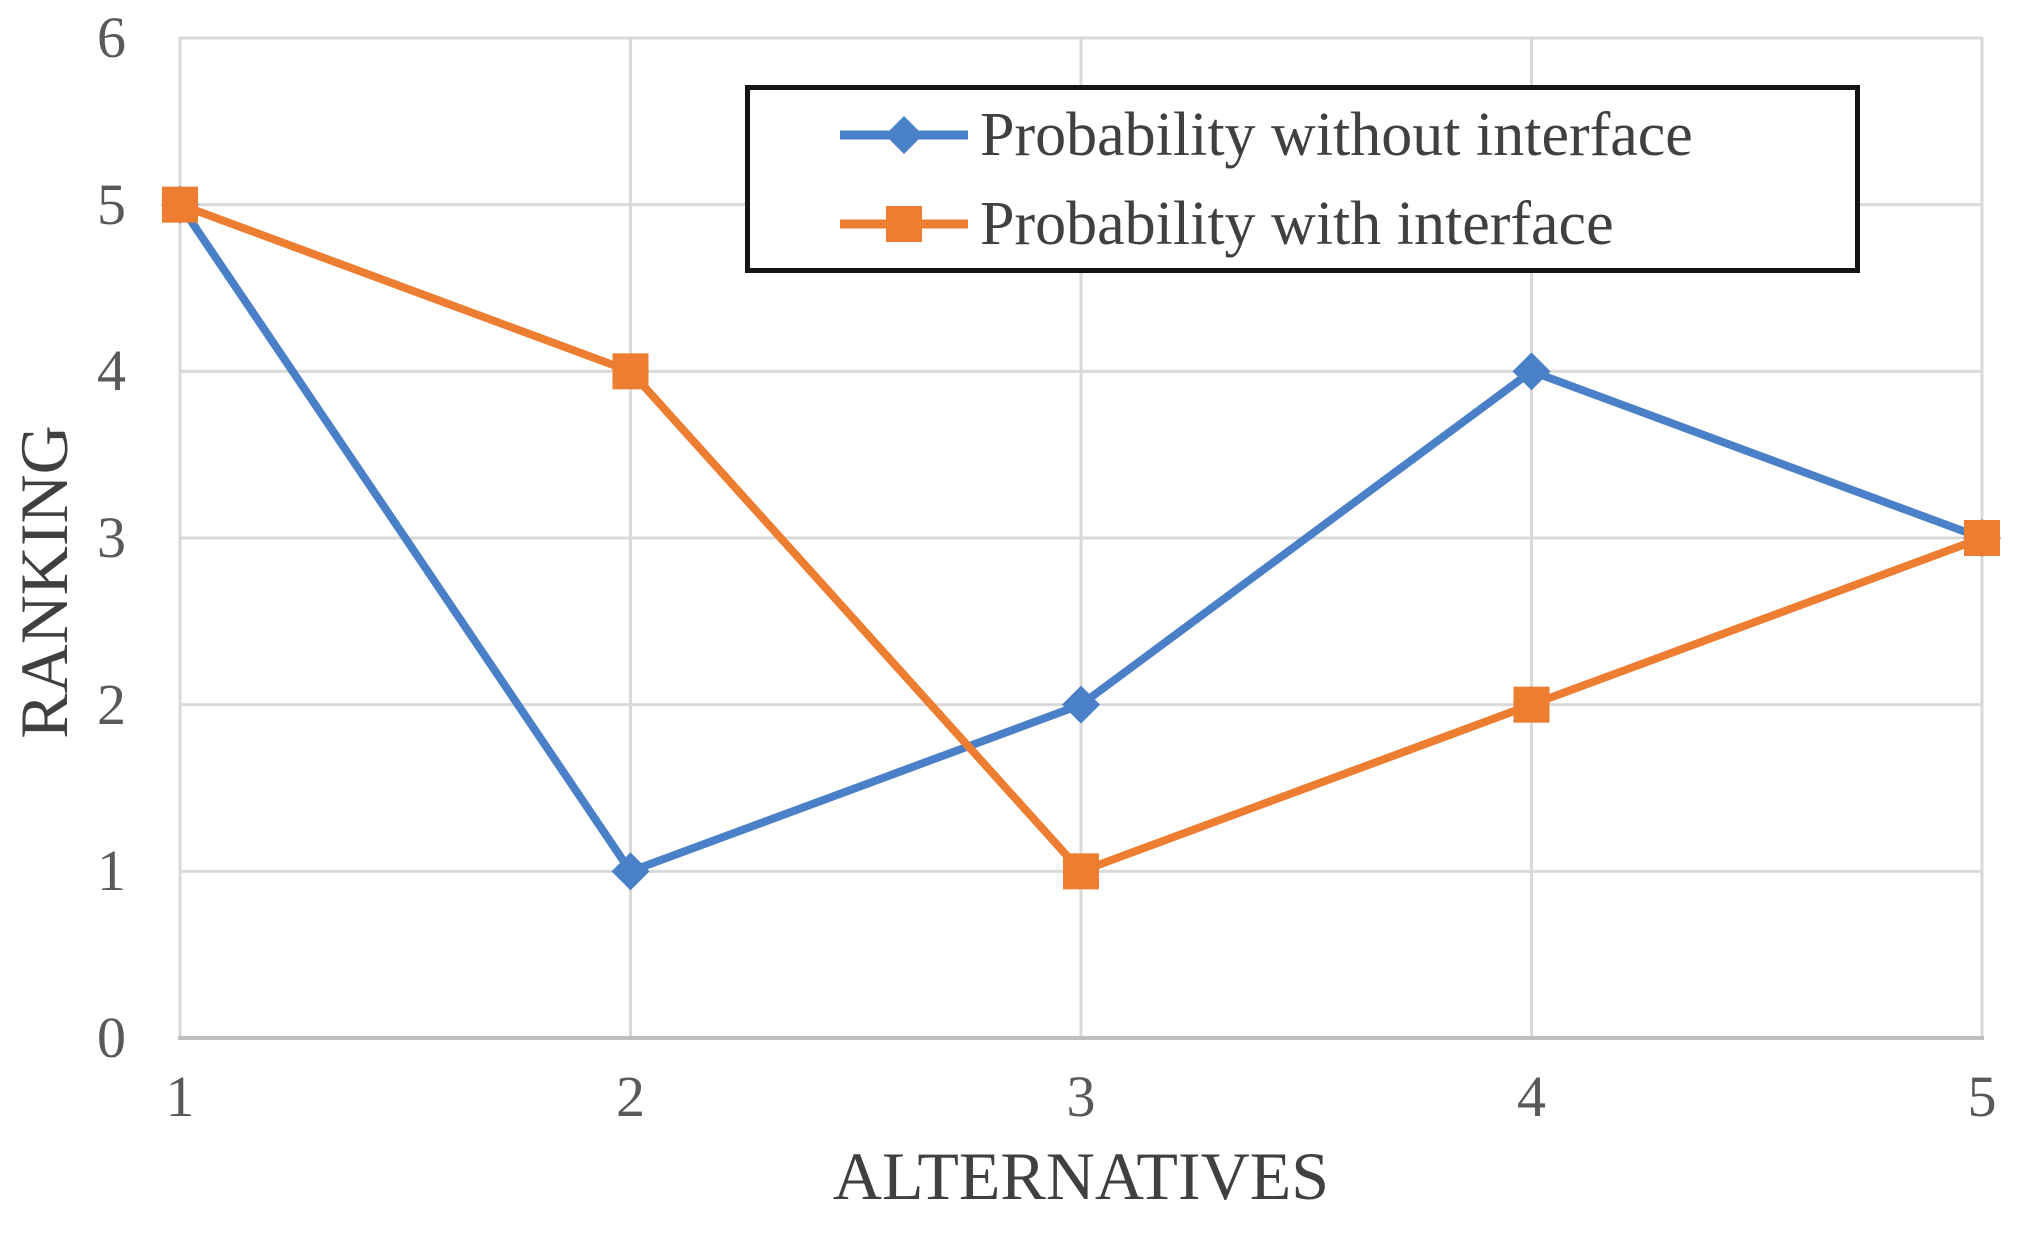 This screenshot has height=1240, width=2038. Describe the element at coordinates (1531, 1096) in the screenshot. I see `x-tick-label: 4` at that location.